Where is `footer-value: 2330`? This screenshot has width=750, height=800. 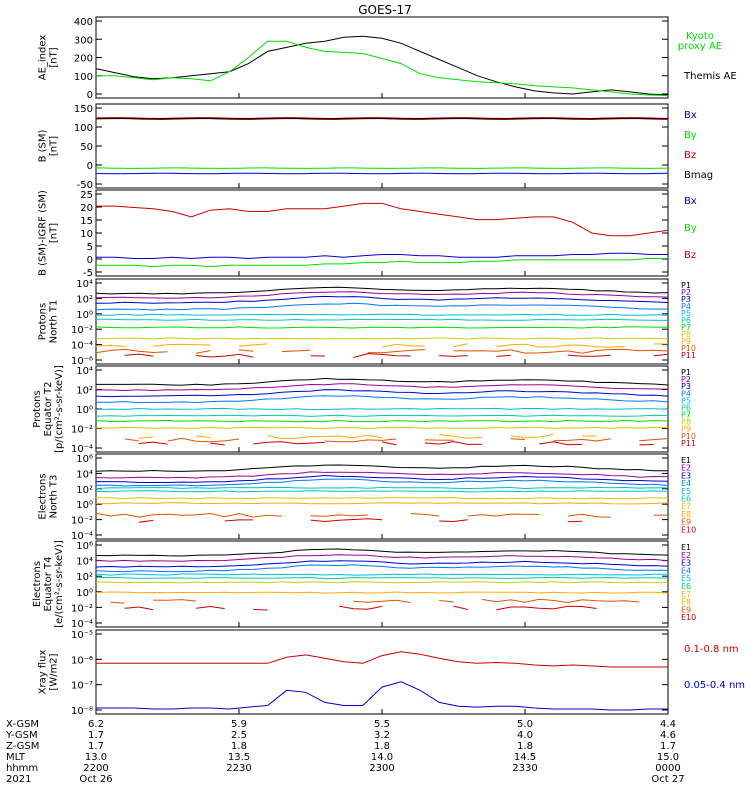 footer-value: 2330 is located at coordinates (524, 768).